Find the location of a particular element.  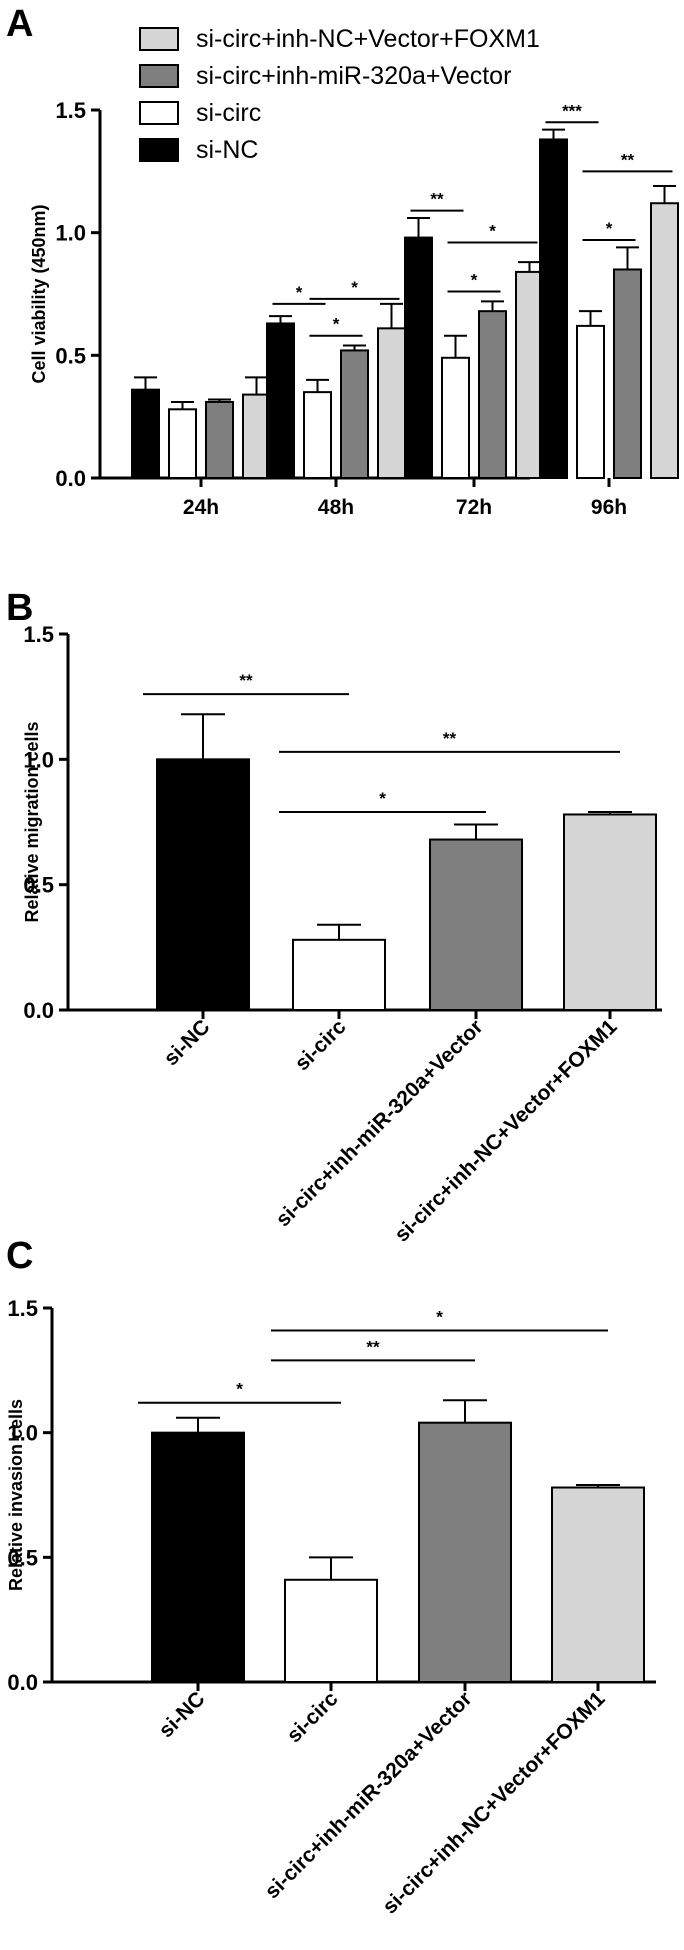

significance-label: *** is located at coordinates (572, 110).